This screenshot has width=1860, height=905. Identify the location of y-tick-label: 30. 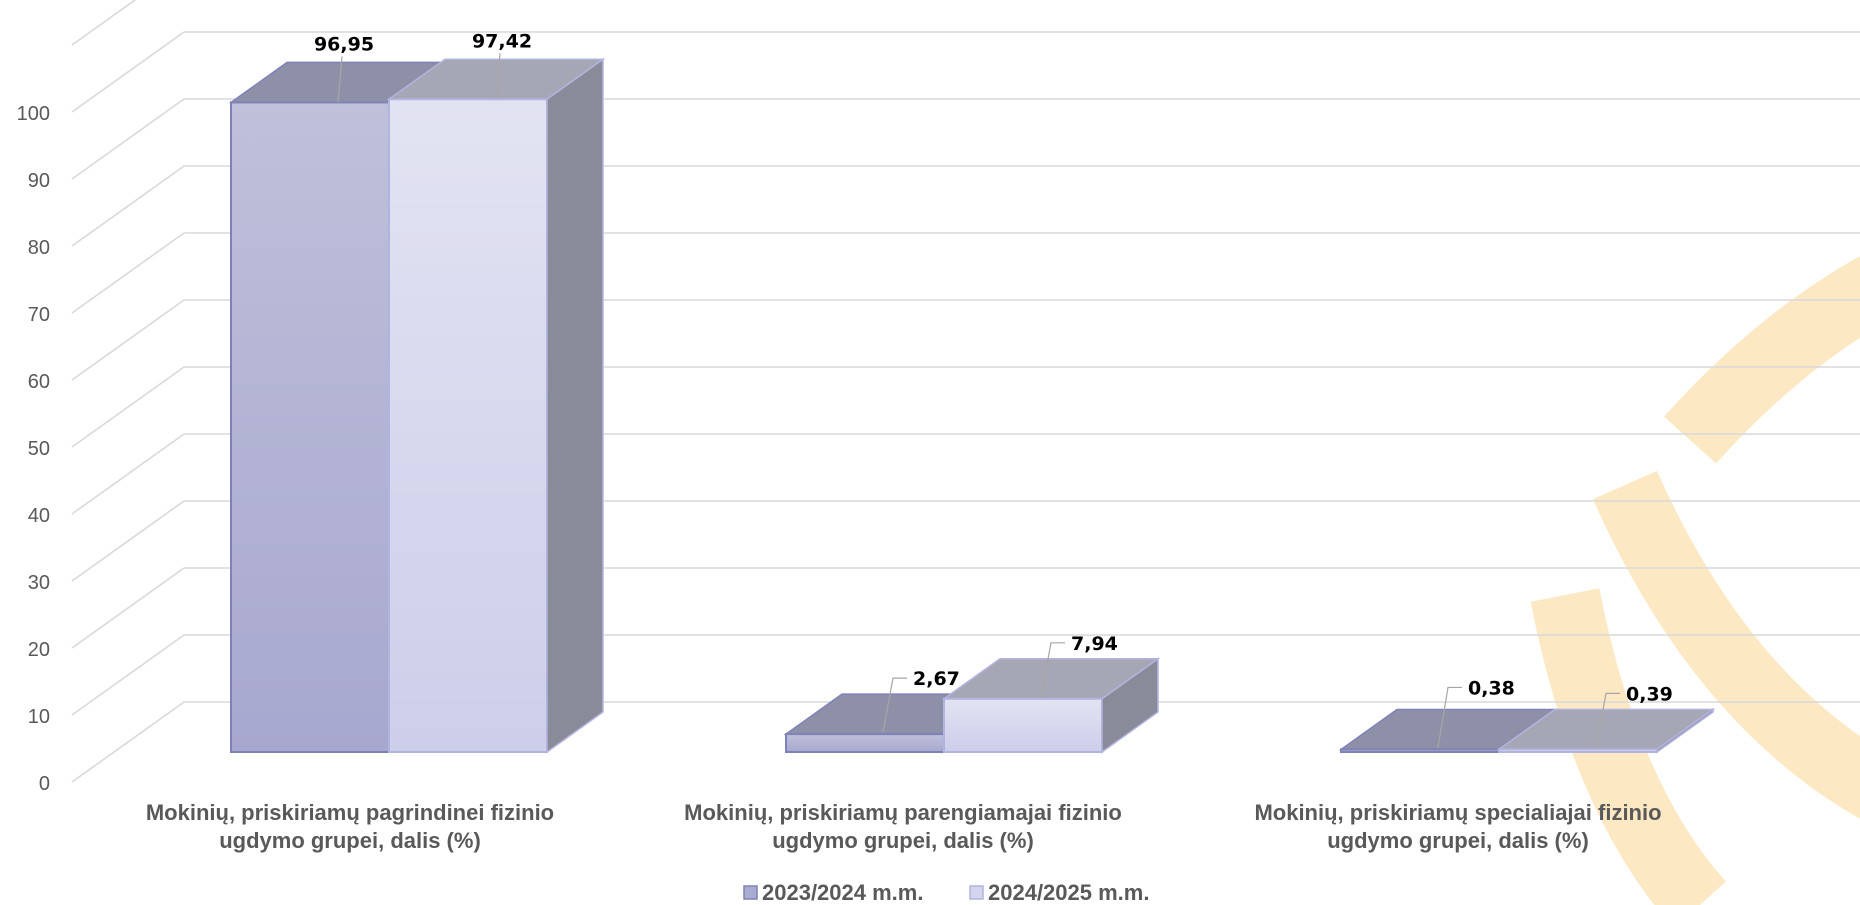
(39, 583).